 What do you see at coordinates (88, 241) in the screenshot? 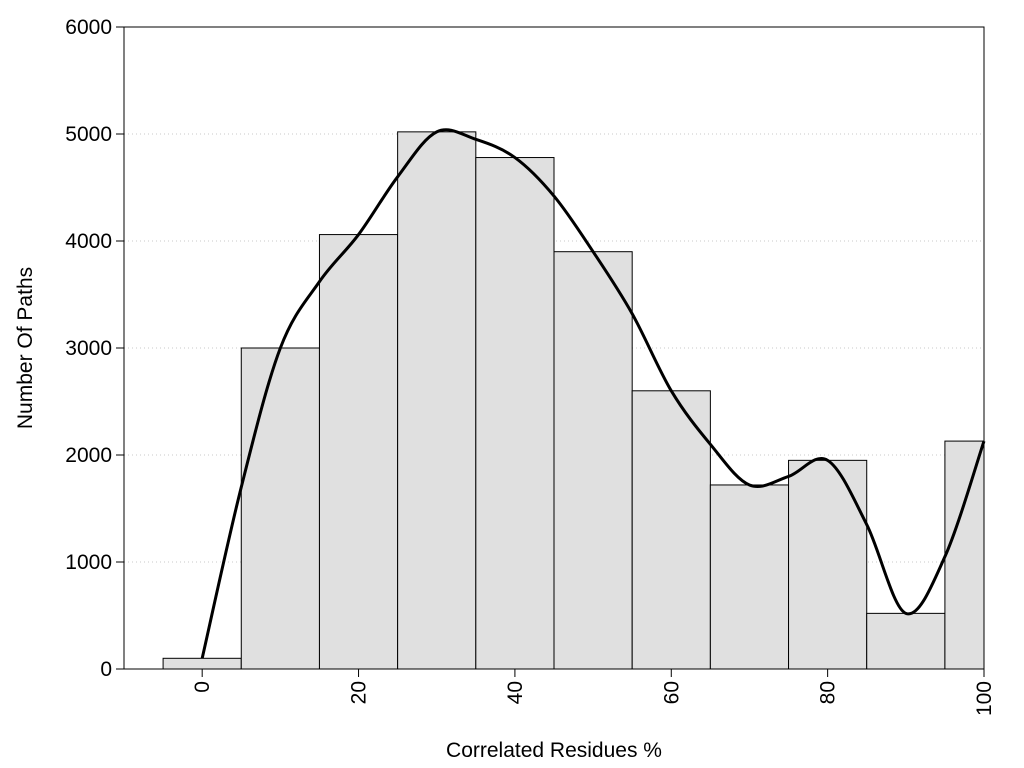
I see `y-tick-label: 4000` at bounding box center [88, 241].